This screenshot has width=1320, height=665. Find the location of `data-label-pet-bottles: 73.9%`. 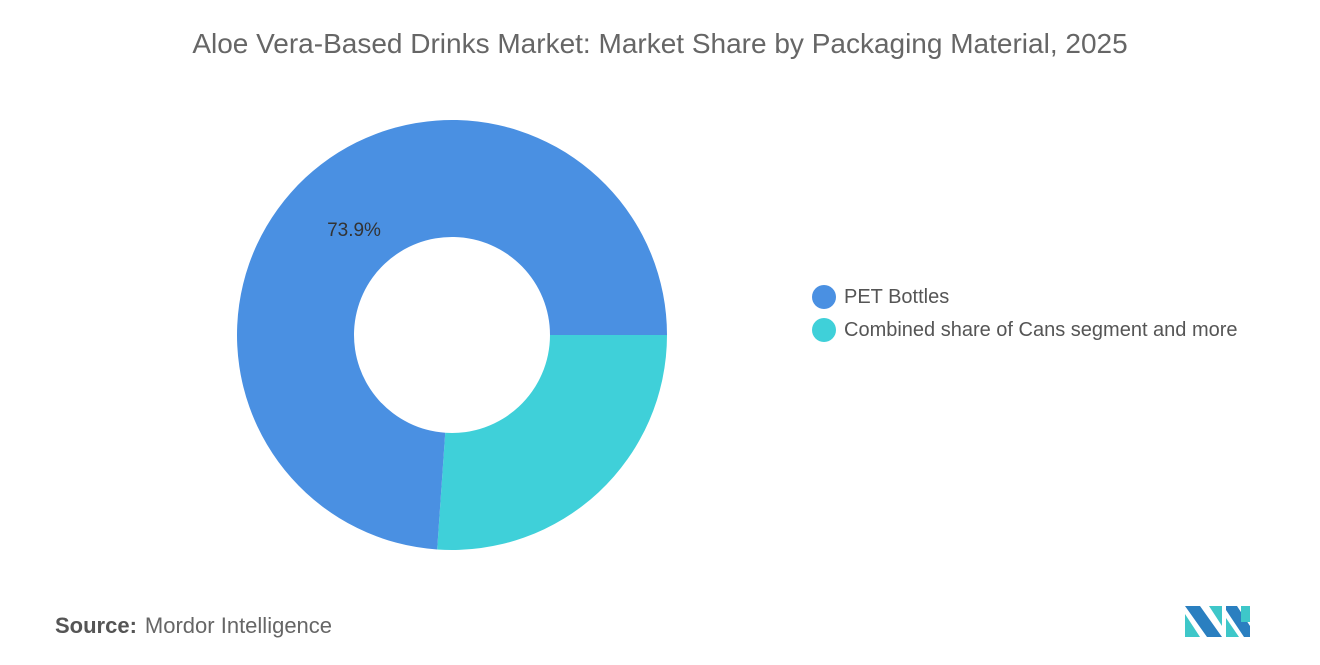

data-label-pet-bottles: 73.9% is located at coordinates (354, 230).